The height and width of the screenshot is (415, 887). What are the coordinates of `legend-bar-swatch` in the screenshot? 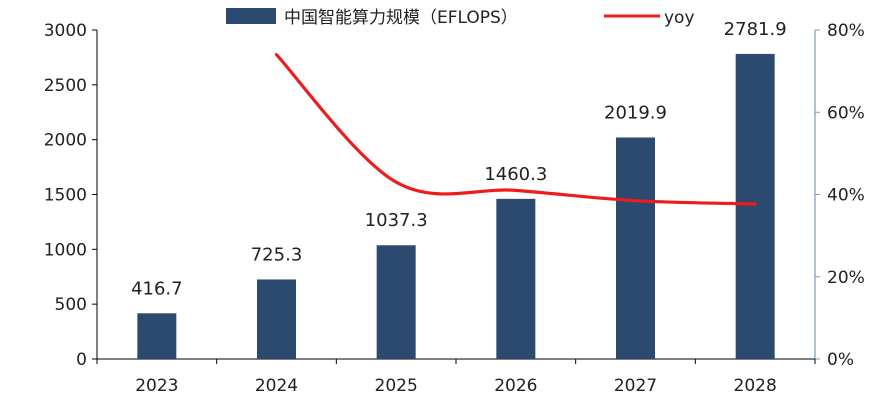 It's located at (251, 16).